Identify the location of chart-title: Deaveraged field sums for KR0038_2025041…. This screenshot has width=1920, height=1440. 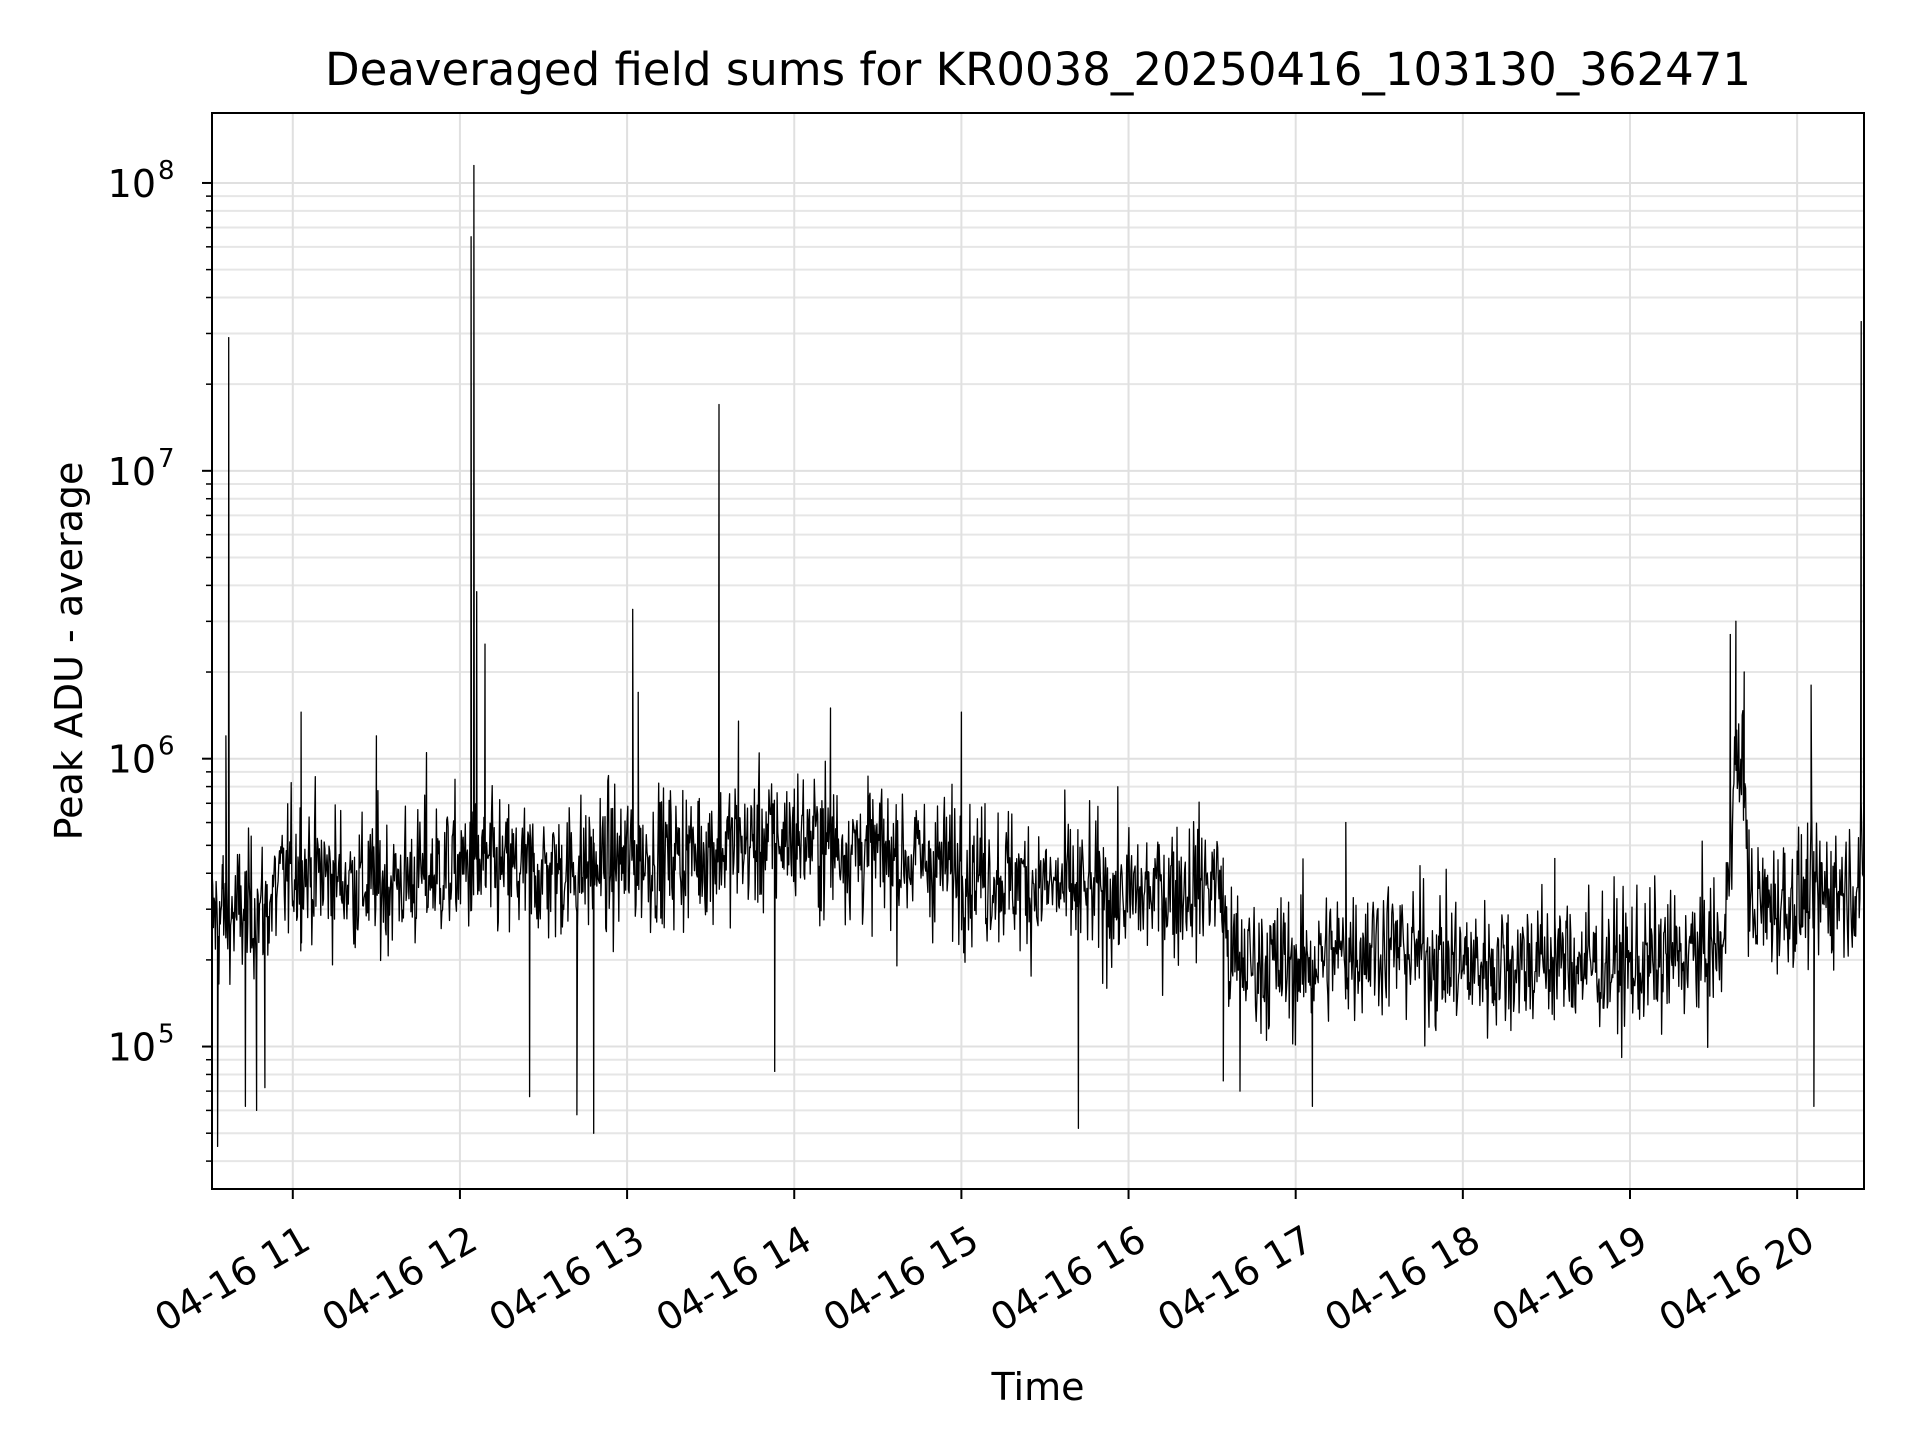
(1038, 69).